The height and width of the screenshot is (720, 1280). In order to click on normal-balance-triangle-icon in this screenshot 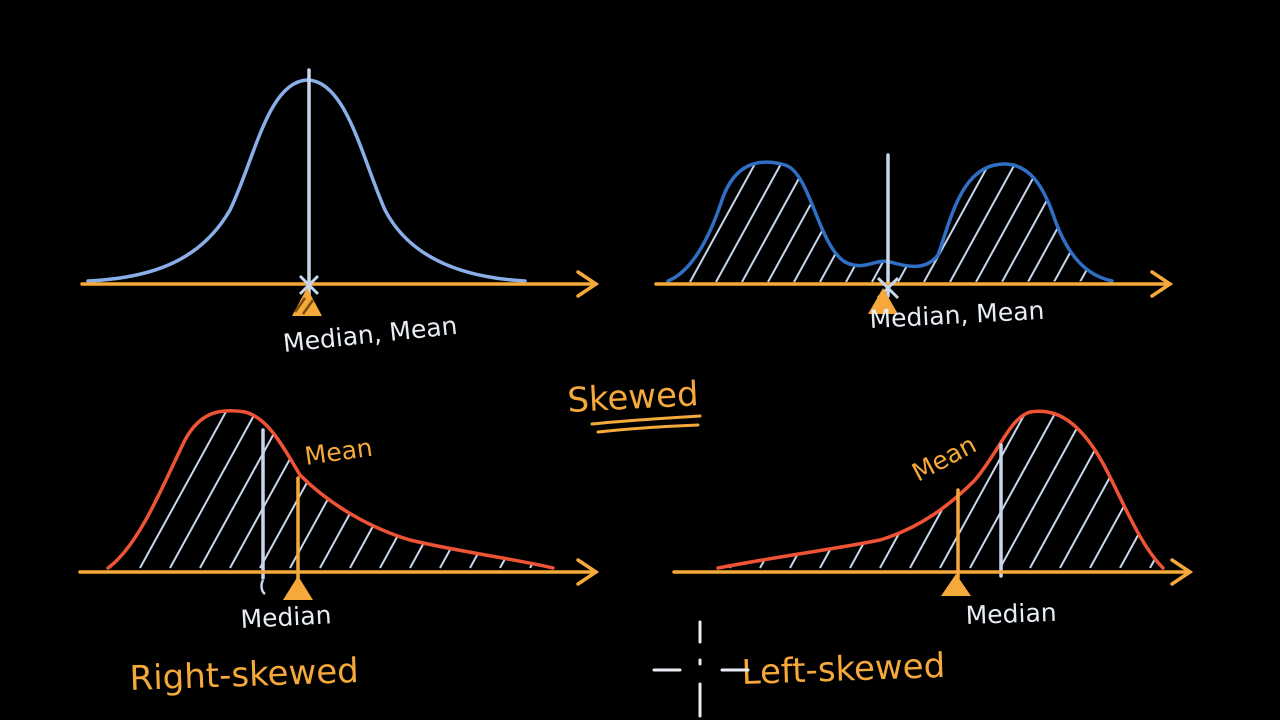, I will do `click(307, 302)`.